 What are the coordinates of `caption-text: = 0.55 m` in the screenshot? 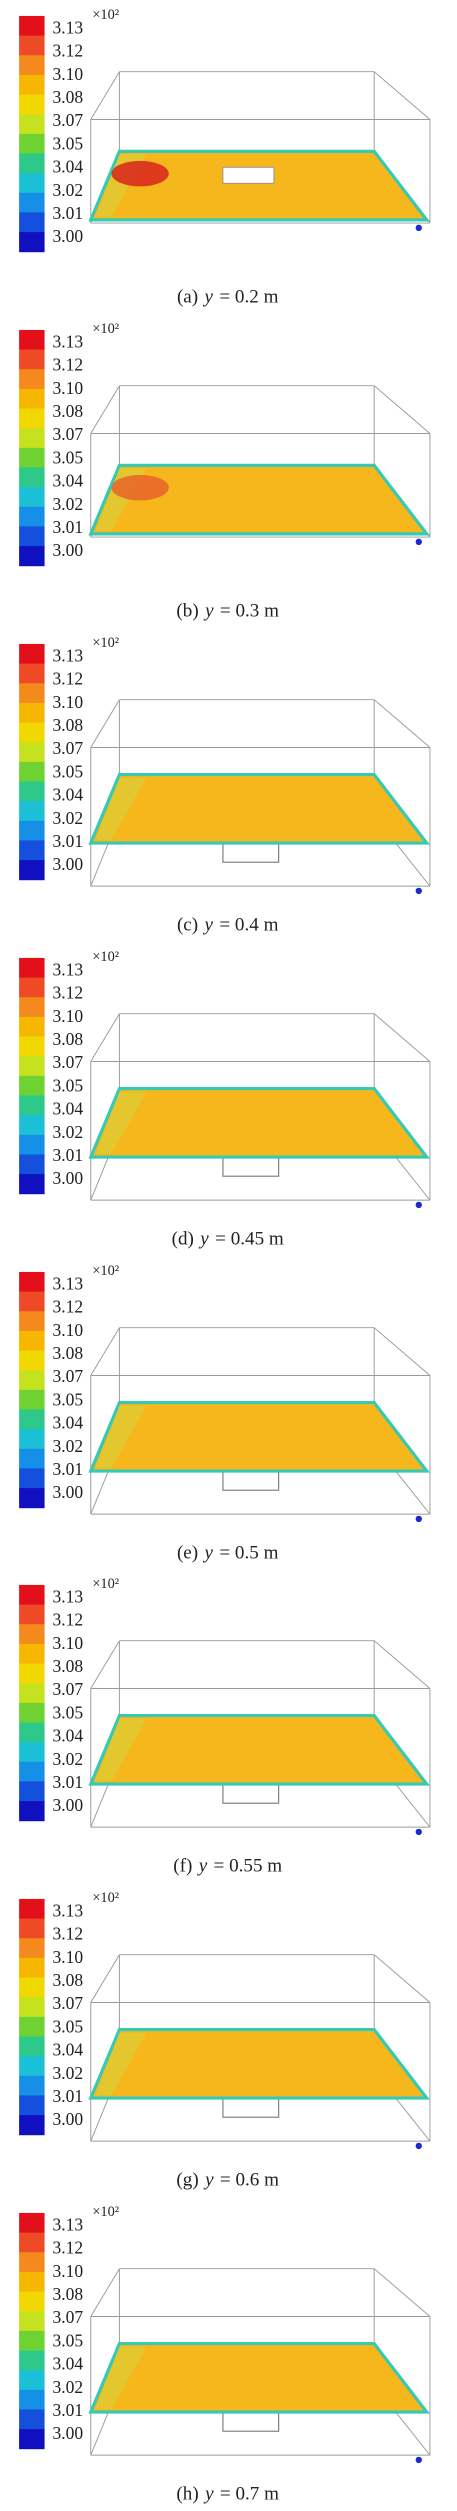 It's located at (248, 1866).